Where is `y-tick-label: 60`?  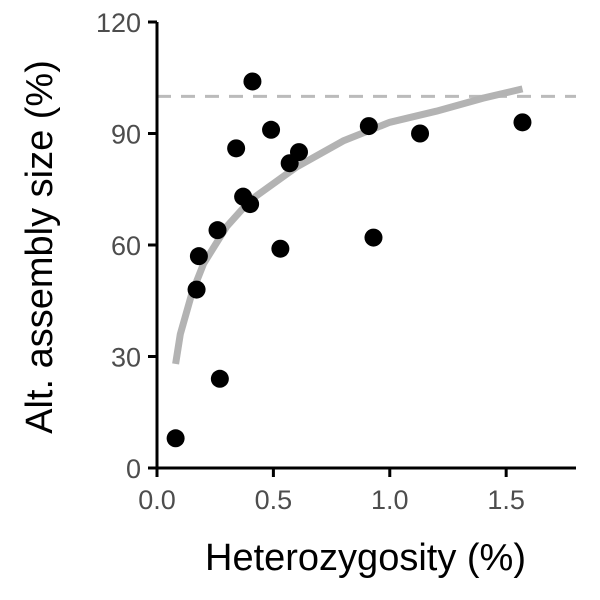
y-tick-label: 60 is located at coordinates (126, 246).